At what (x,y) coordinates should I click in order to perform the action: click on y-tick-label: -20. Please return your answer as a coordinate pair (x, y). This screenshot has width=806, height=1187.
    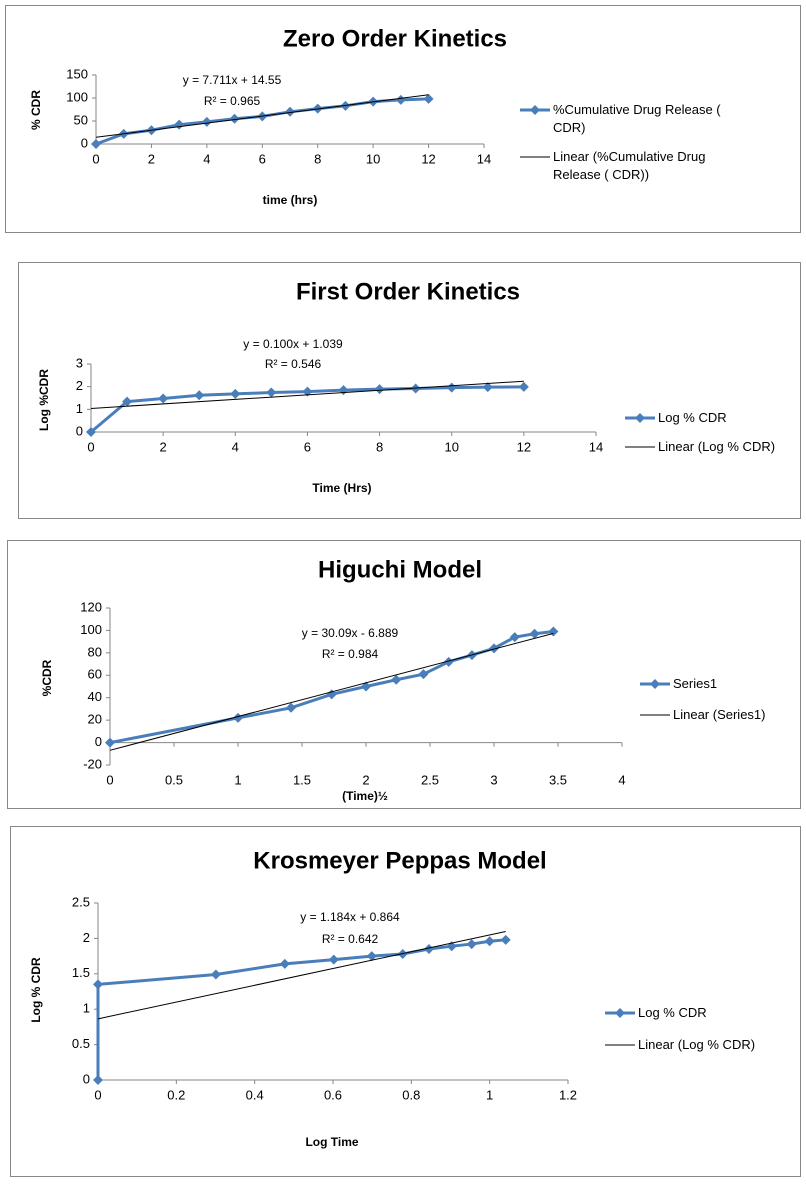
    Looking at the image, I should click on (92, 763).